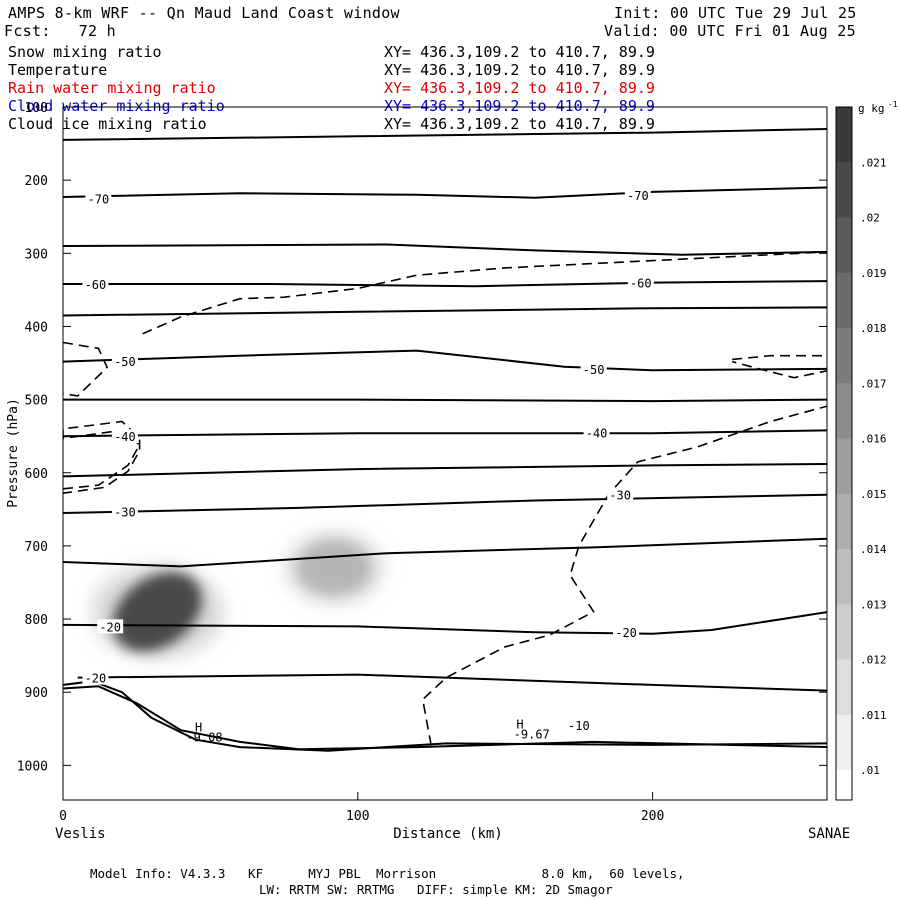 This screenshot has height=900, width=900. I want to click on forecast-hour: Fcst: 72 h, so click(60, 31).